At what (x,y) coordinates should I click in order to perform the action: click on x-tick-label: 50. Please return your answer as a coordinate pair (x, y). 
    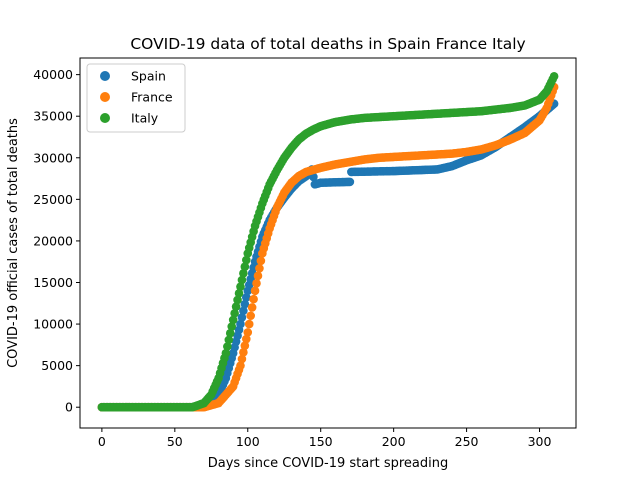
    Looking at the image, I should click on (175, 441).